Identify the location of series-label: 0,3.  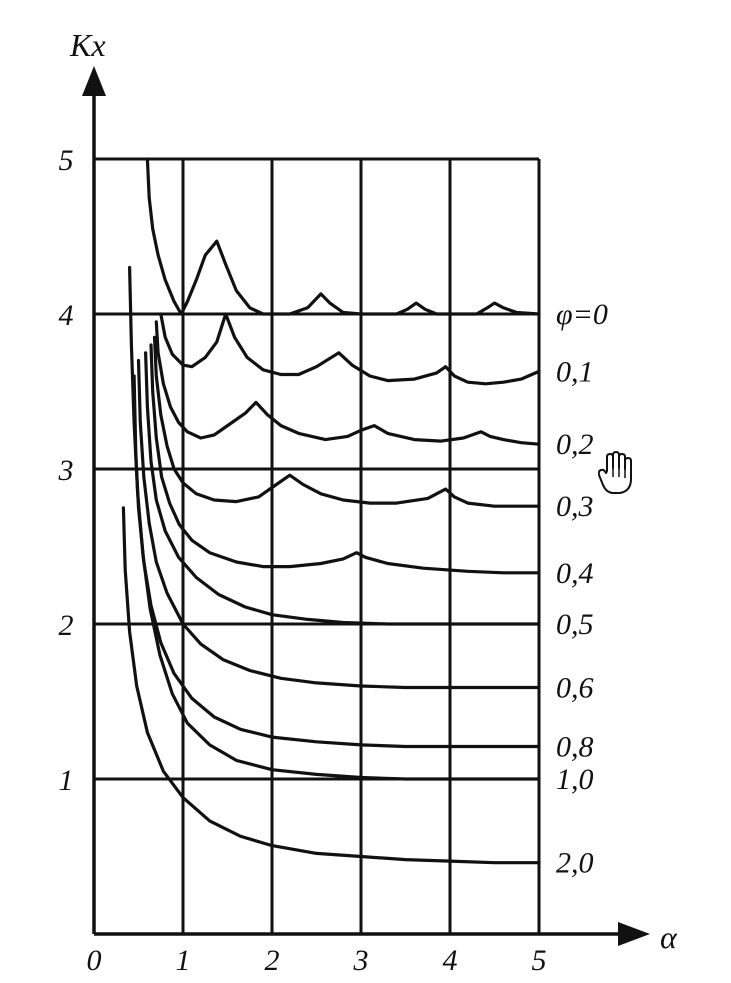
(575, 506).